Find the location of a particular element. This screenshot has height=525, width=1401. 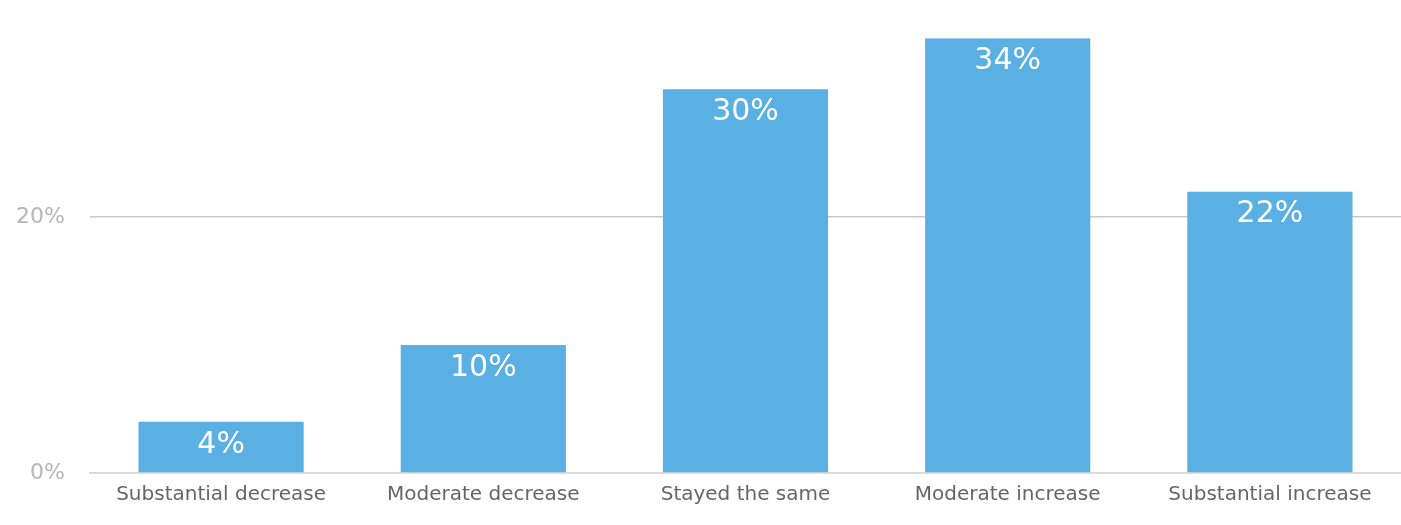

data-label: 10% is located at coordinates (483, 365).